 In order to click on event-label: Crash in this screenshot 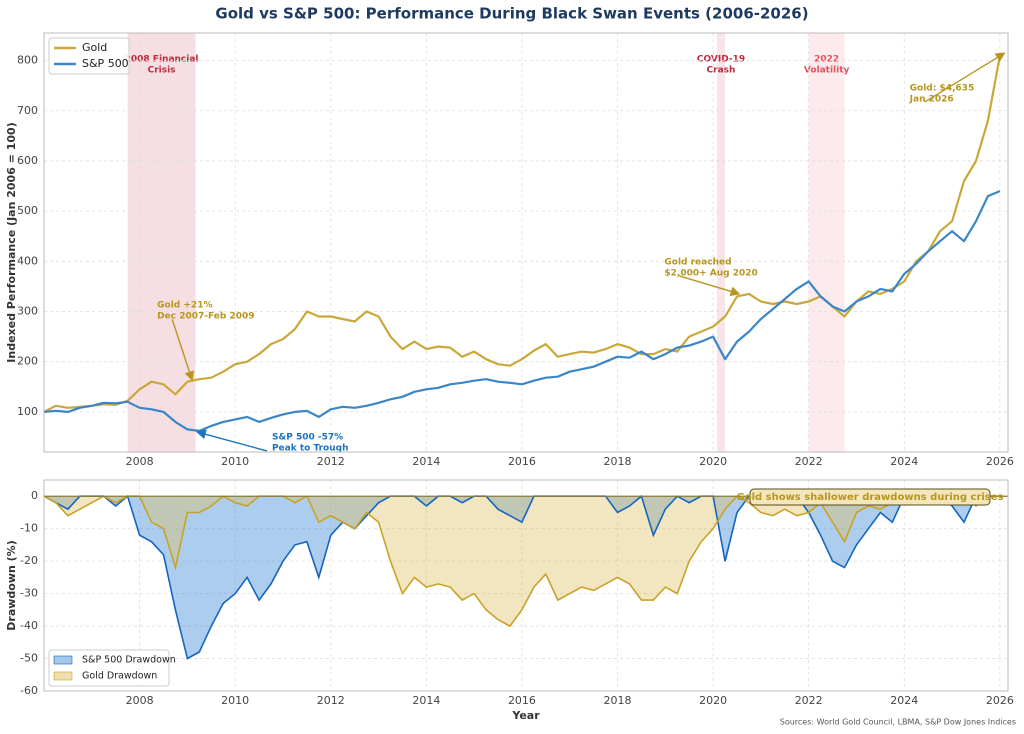, I will do `click(721, 71)`.